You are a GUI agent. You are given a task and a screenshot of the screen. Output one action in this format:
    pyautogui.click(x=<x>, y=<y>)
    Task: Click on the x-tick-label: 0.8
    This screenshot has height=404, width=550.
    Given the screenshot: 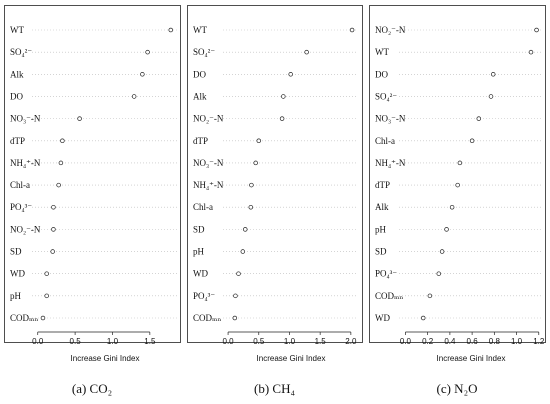 What is the action you would take?
    pyautogui.click(x=495, y=341)
    